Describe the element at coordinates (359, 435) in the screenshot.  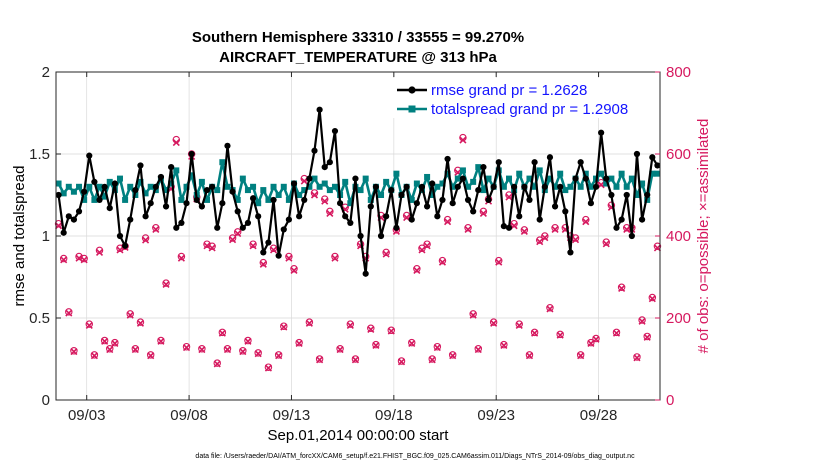
I see `x-axis-label: Sep.01,2014 00:00:00 start` at that location.